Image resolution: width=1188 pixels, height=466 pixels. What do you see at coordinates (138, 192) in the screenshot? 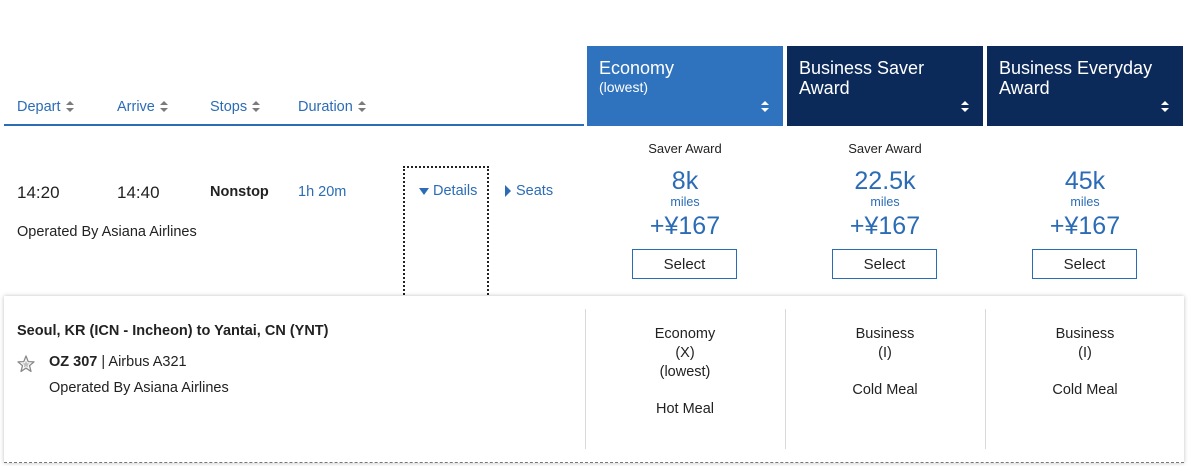
I see `arrive-time: 14:40` at bounding box center [138, 192].